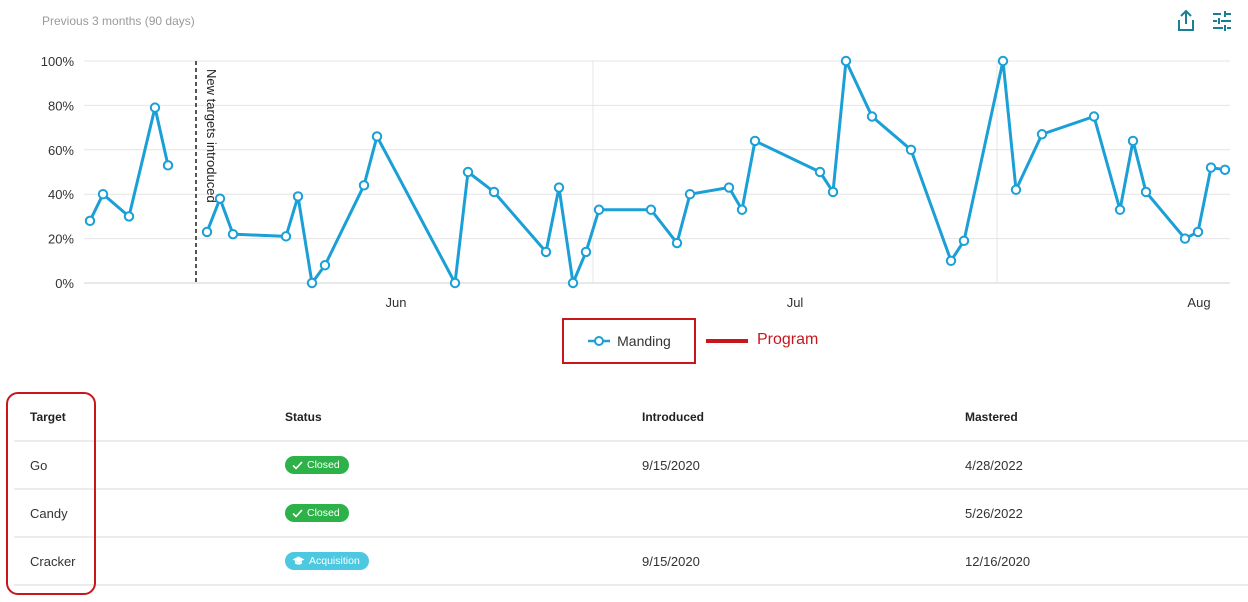 This screenshot has width=1248, height=602. Describe the element at coordinates (298, 560) in the screenshot. I see `graduation-cap-icon` at that location.